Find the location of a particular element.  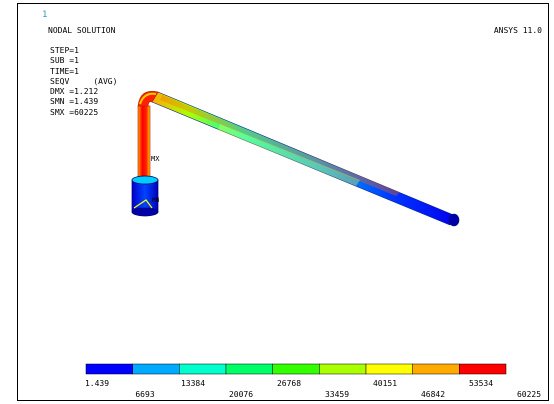

legend-label-bottom-2: 33459 is located at coordinates (337, 394).